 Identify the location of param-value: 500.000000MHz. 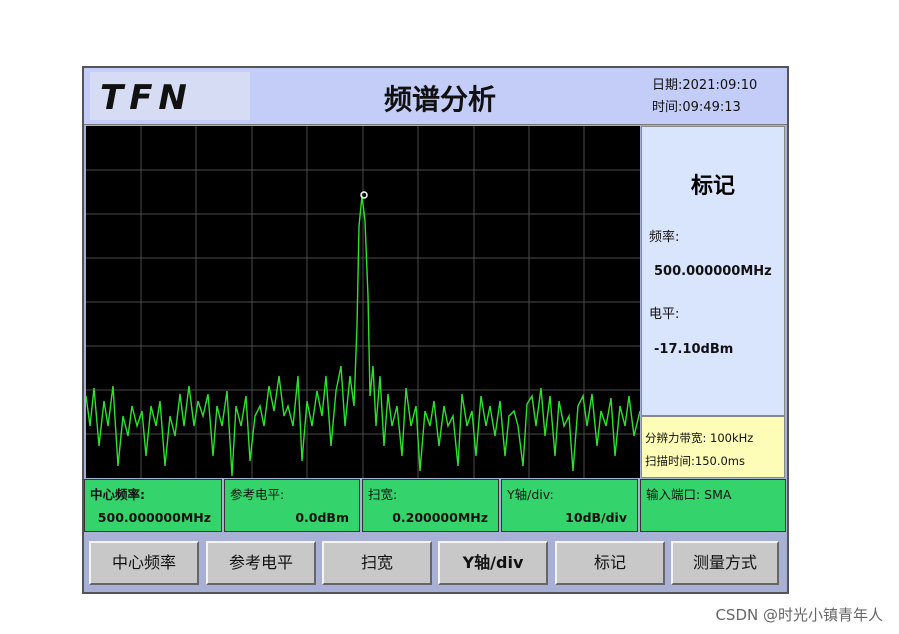
(154, 517).